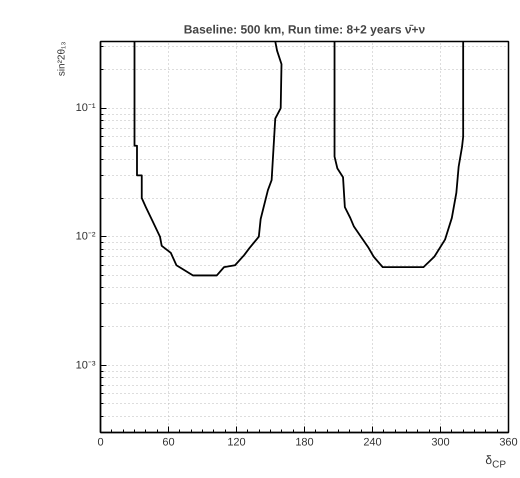 The height and width of the screenshot is (478, 520). Describe the element at coordinates (86, 365) in the screenshot. I see `y-tick-label: 10⁻³` at that location.